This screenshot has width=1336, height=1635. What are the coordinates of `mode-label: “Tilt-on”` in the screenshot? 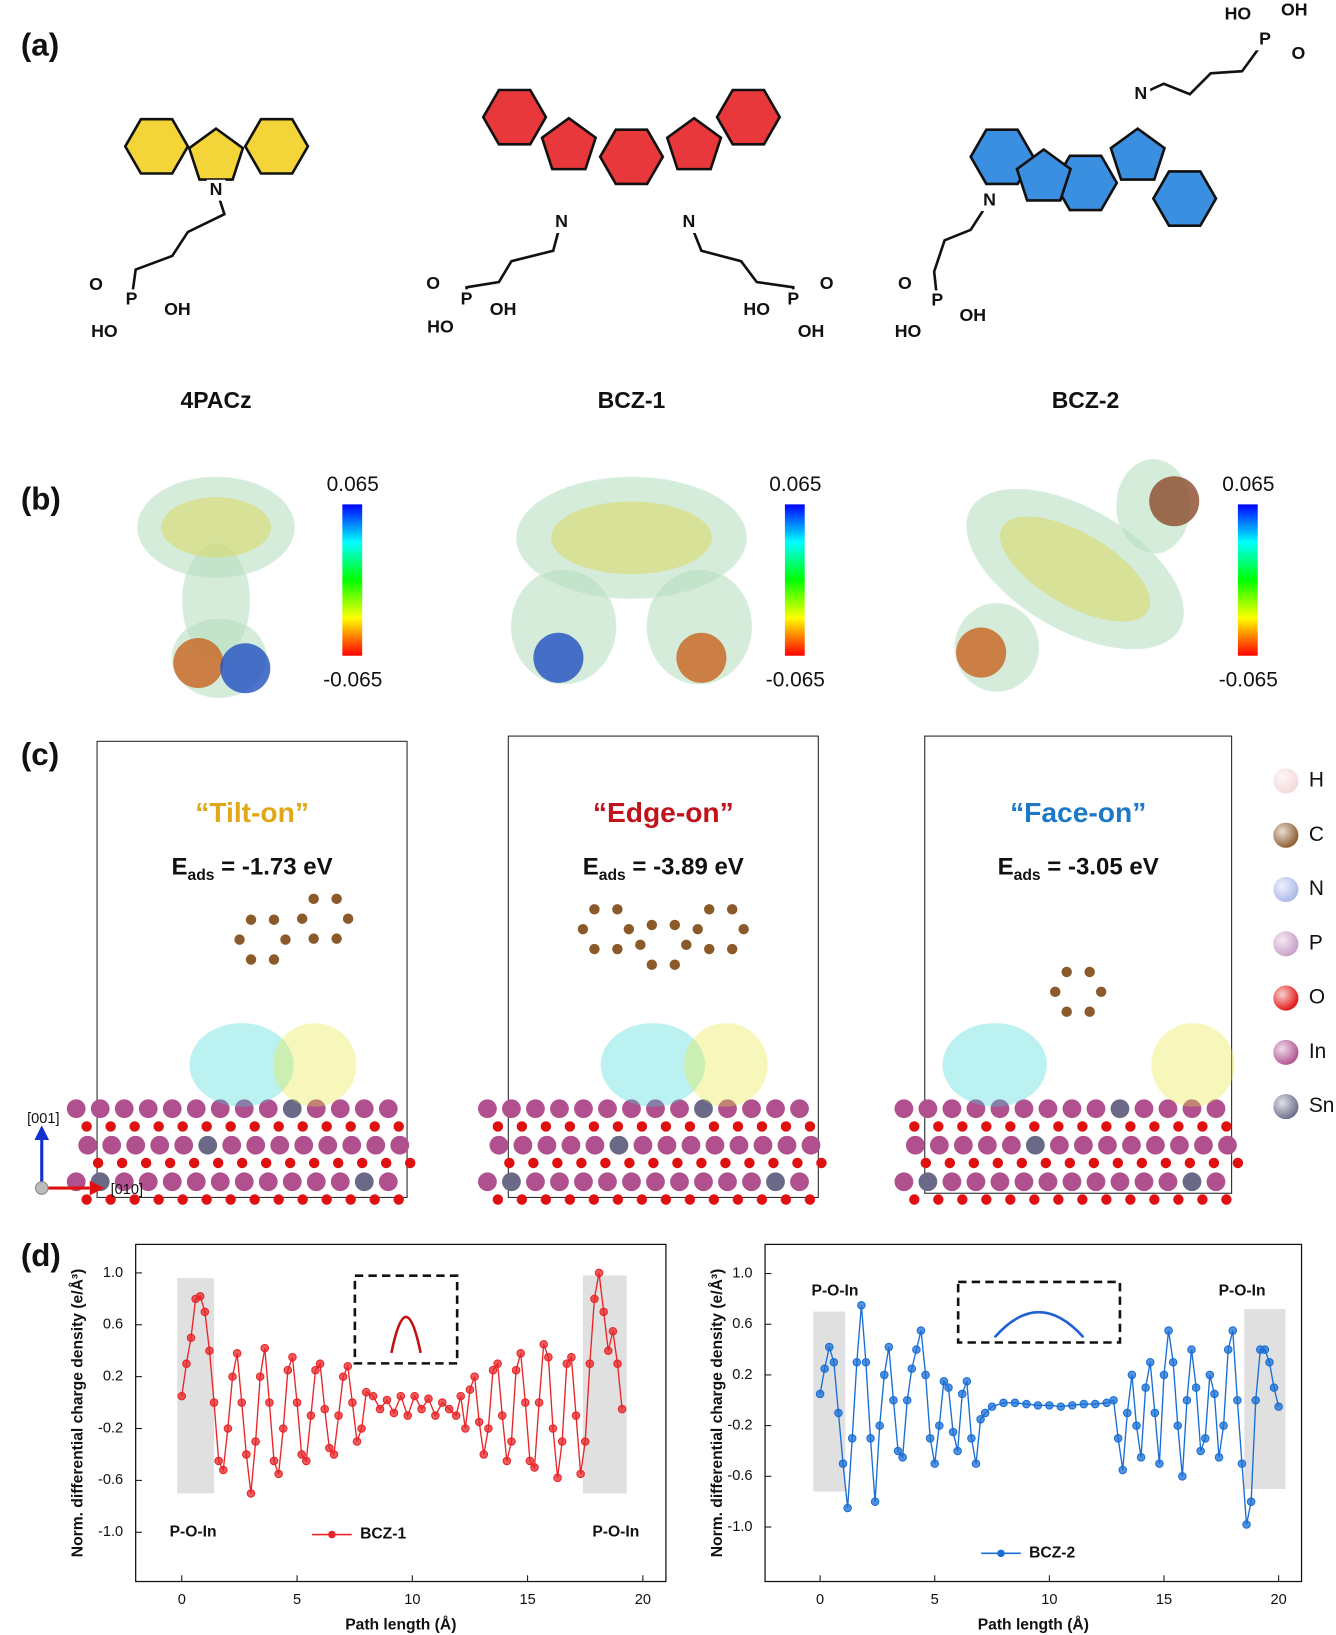 It's located at (252, 812).